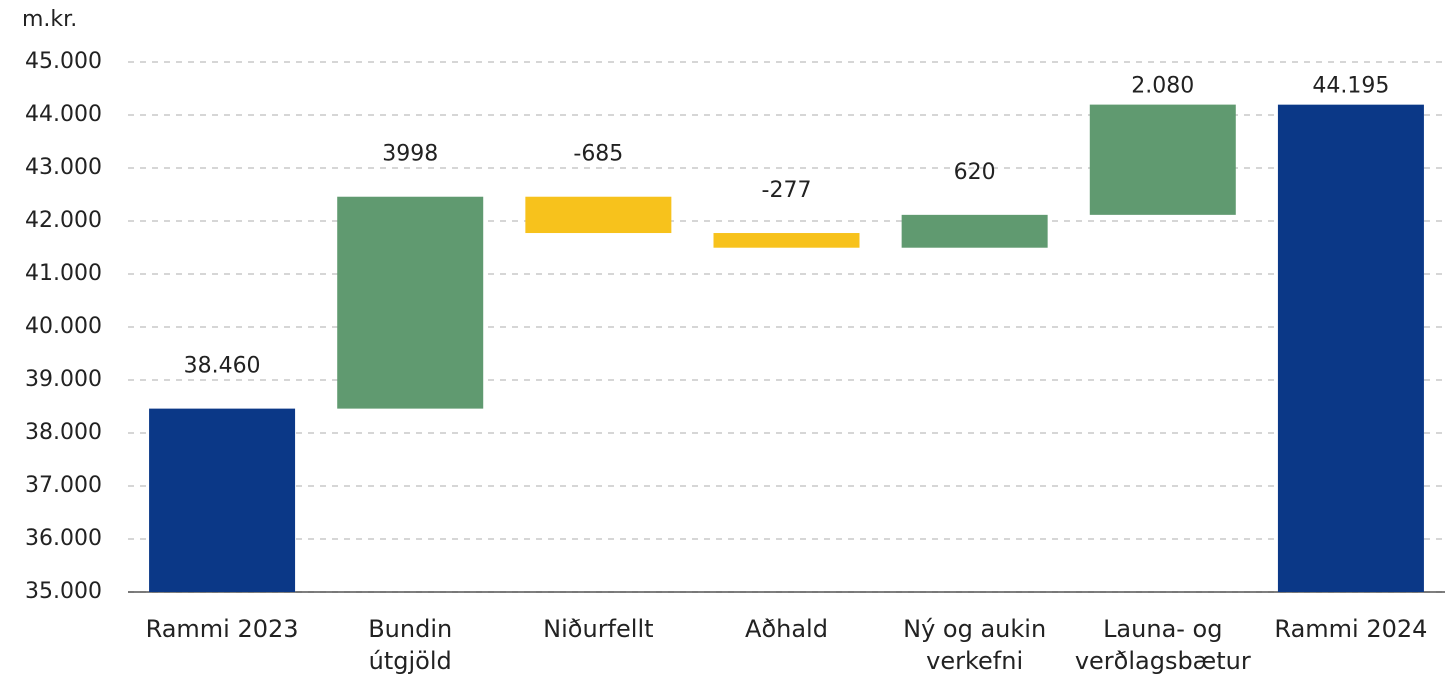 The width and height of the screenshot is (1445, 678). What do you see at coordinates (63, 591) in the screenshot?
I see `y-tick-label: 35.000` at bounding box center [63, 591].